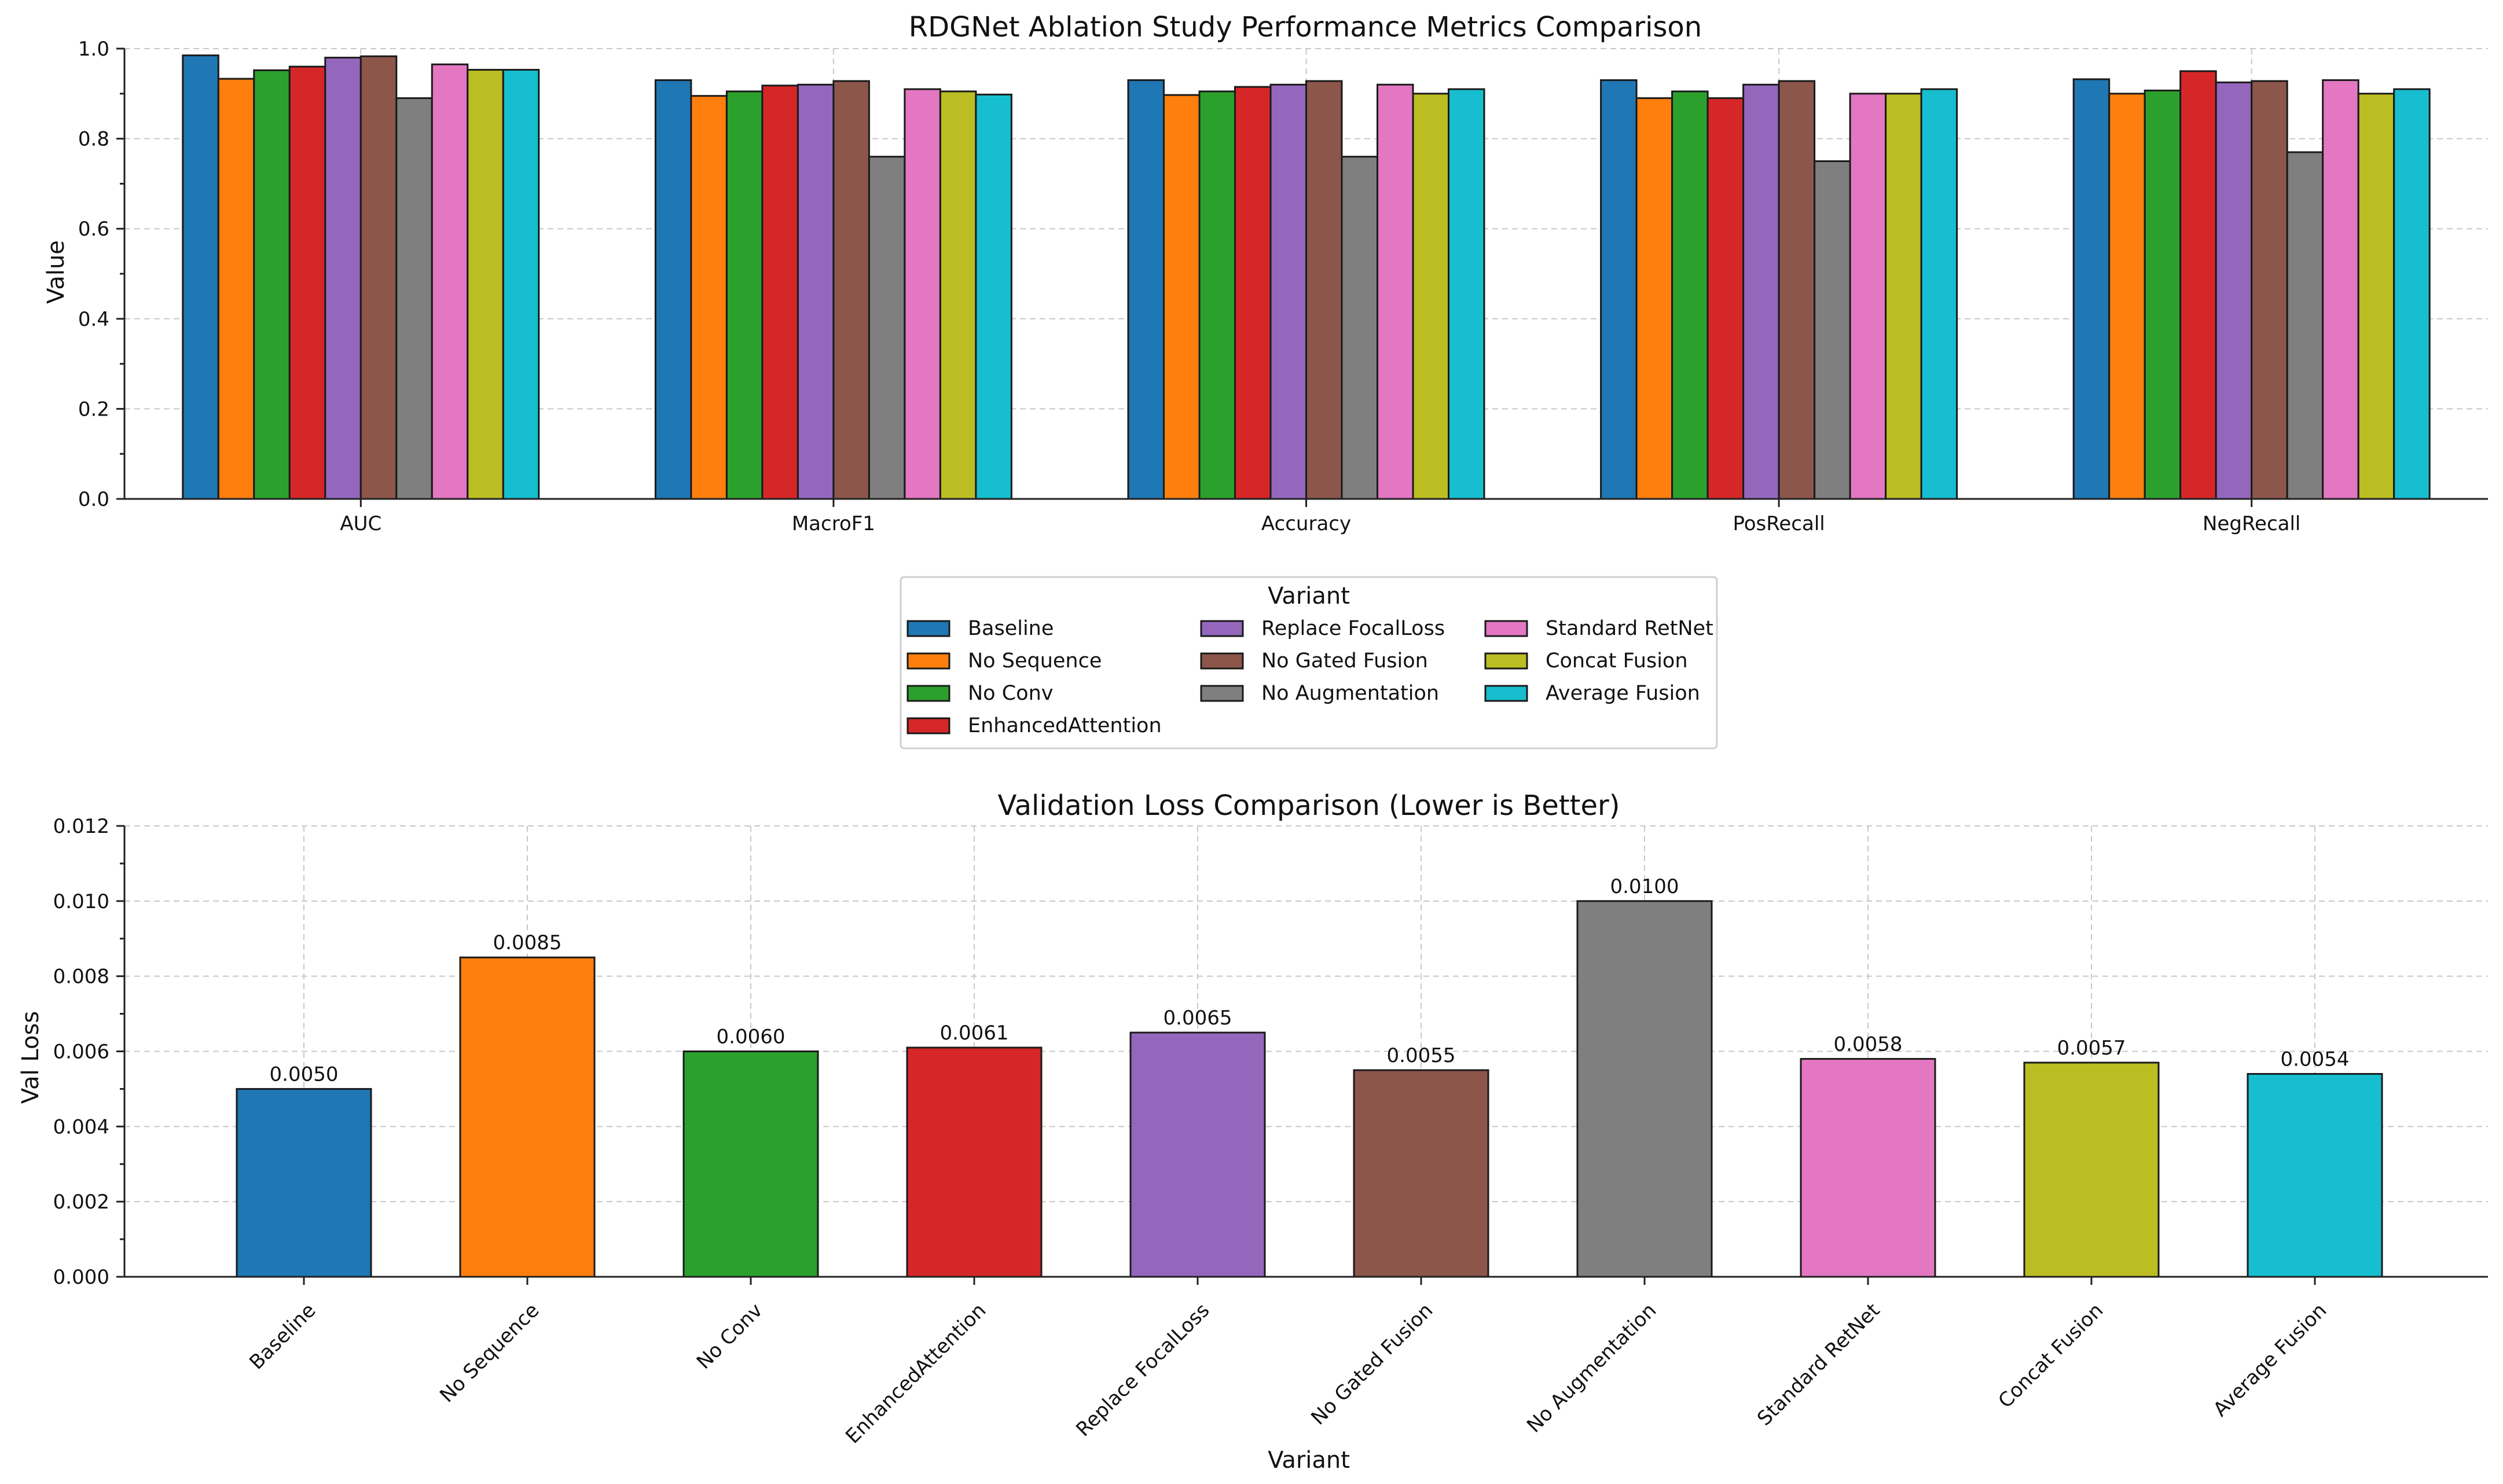 This screenshot has width=2503, height=1484. Describe the element at coordinates (2269, 290) in the screenshot. I see `bar-negrecall-no-gated-fusion` at that location.